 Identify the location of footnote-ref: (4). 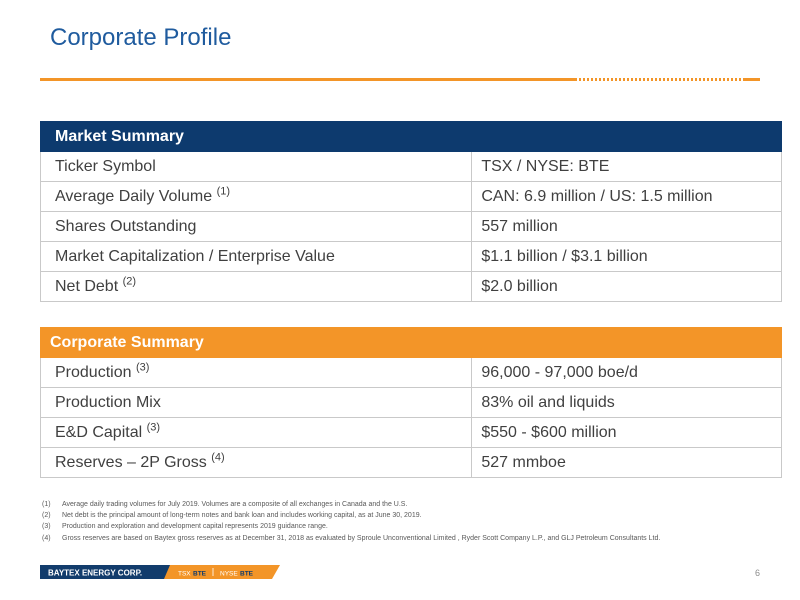
(218, 457).